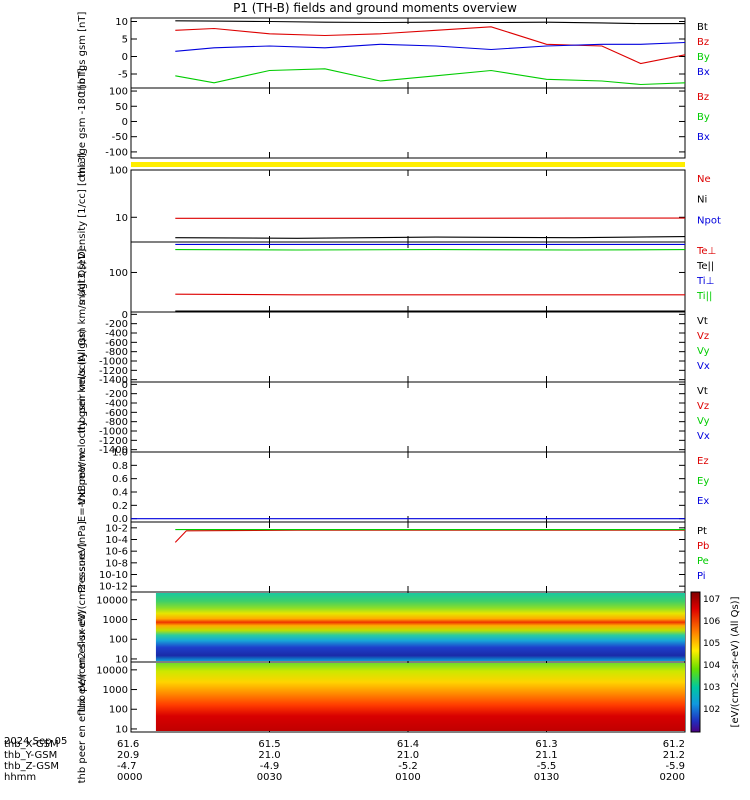 This screenshot has width=750, height=800. What do you see at coordinates (408, 123) in the screenshot?
I see `panel-frame-fge` at bounding box center [408, 123].